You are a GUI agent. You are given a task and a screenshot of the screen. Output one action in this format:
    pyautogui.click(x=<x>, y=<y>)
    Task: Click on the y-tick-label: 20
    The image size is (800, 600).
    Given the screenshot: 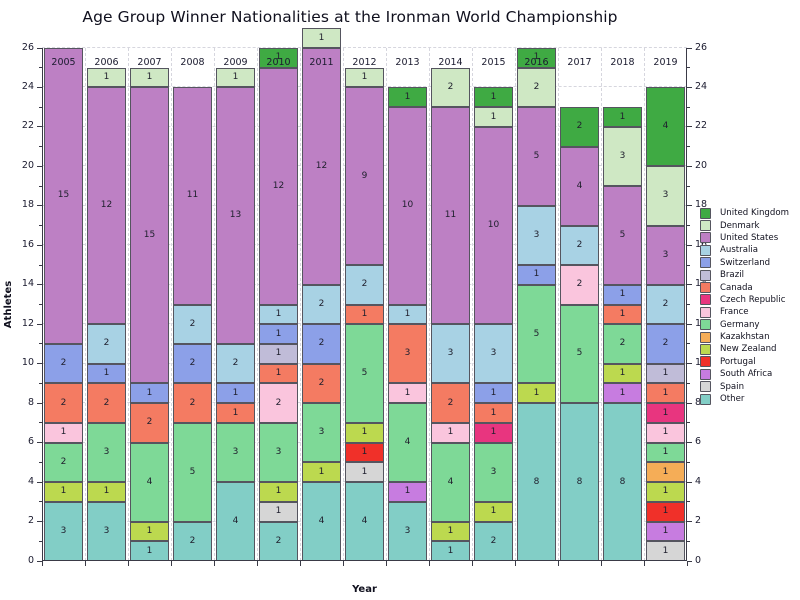 What is the action you would take?
    pyautogui.click(x=701, y=165)
    